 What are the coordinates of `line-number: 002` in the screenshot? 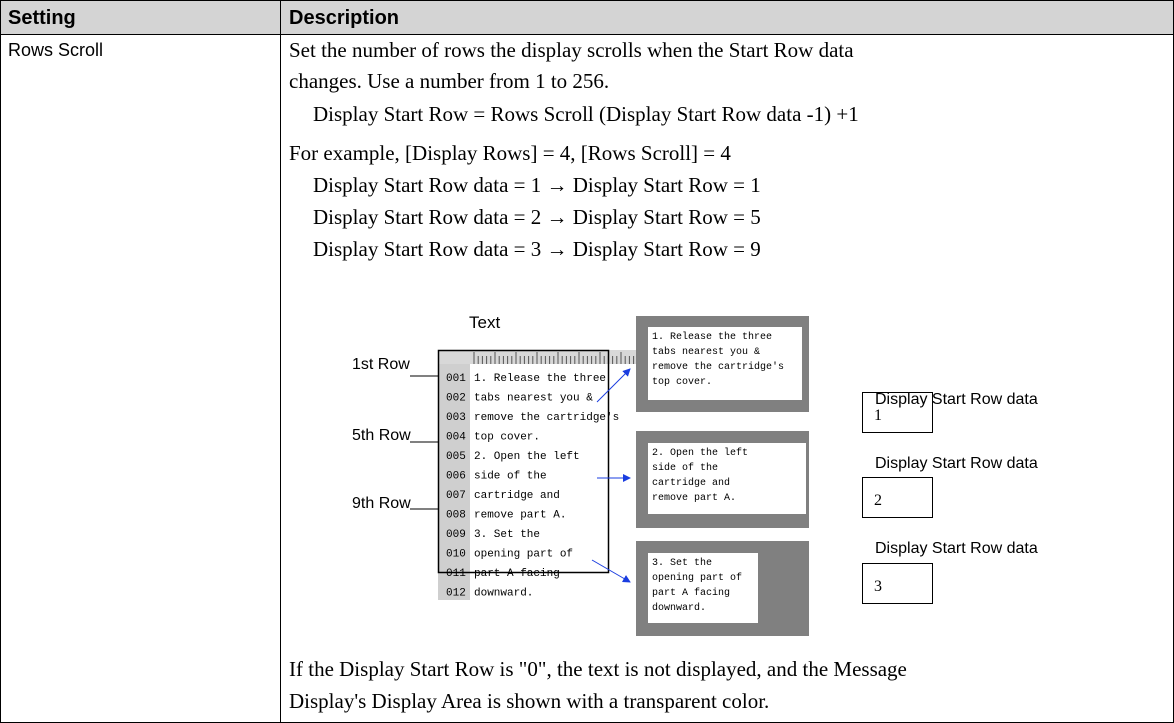 It's located at (456, 399).